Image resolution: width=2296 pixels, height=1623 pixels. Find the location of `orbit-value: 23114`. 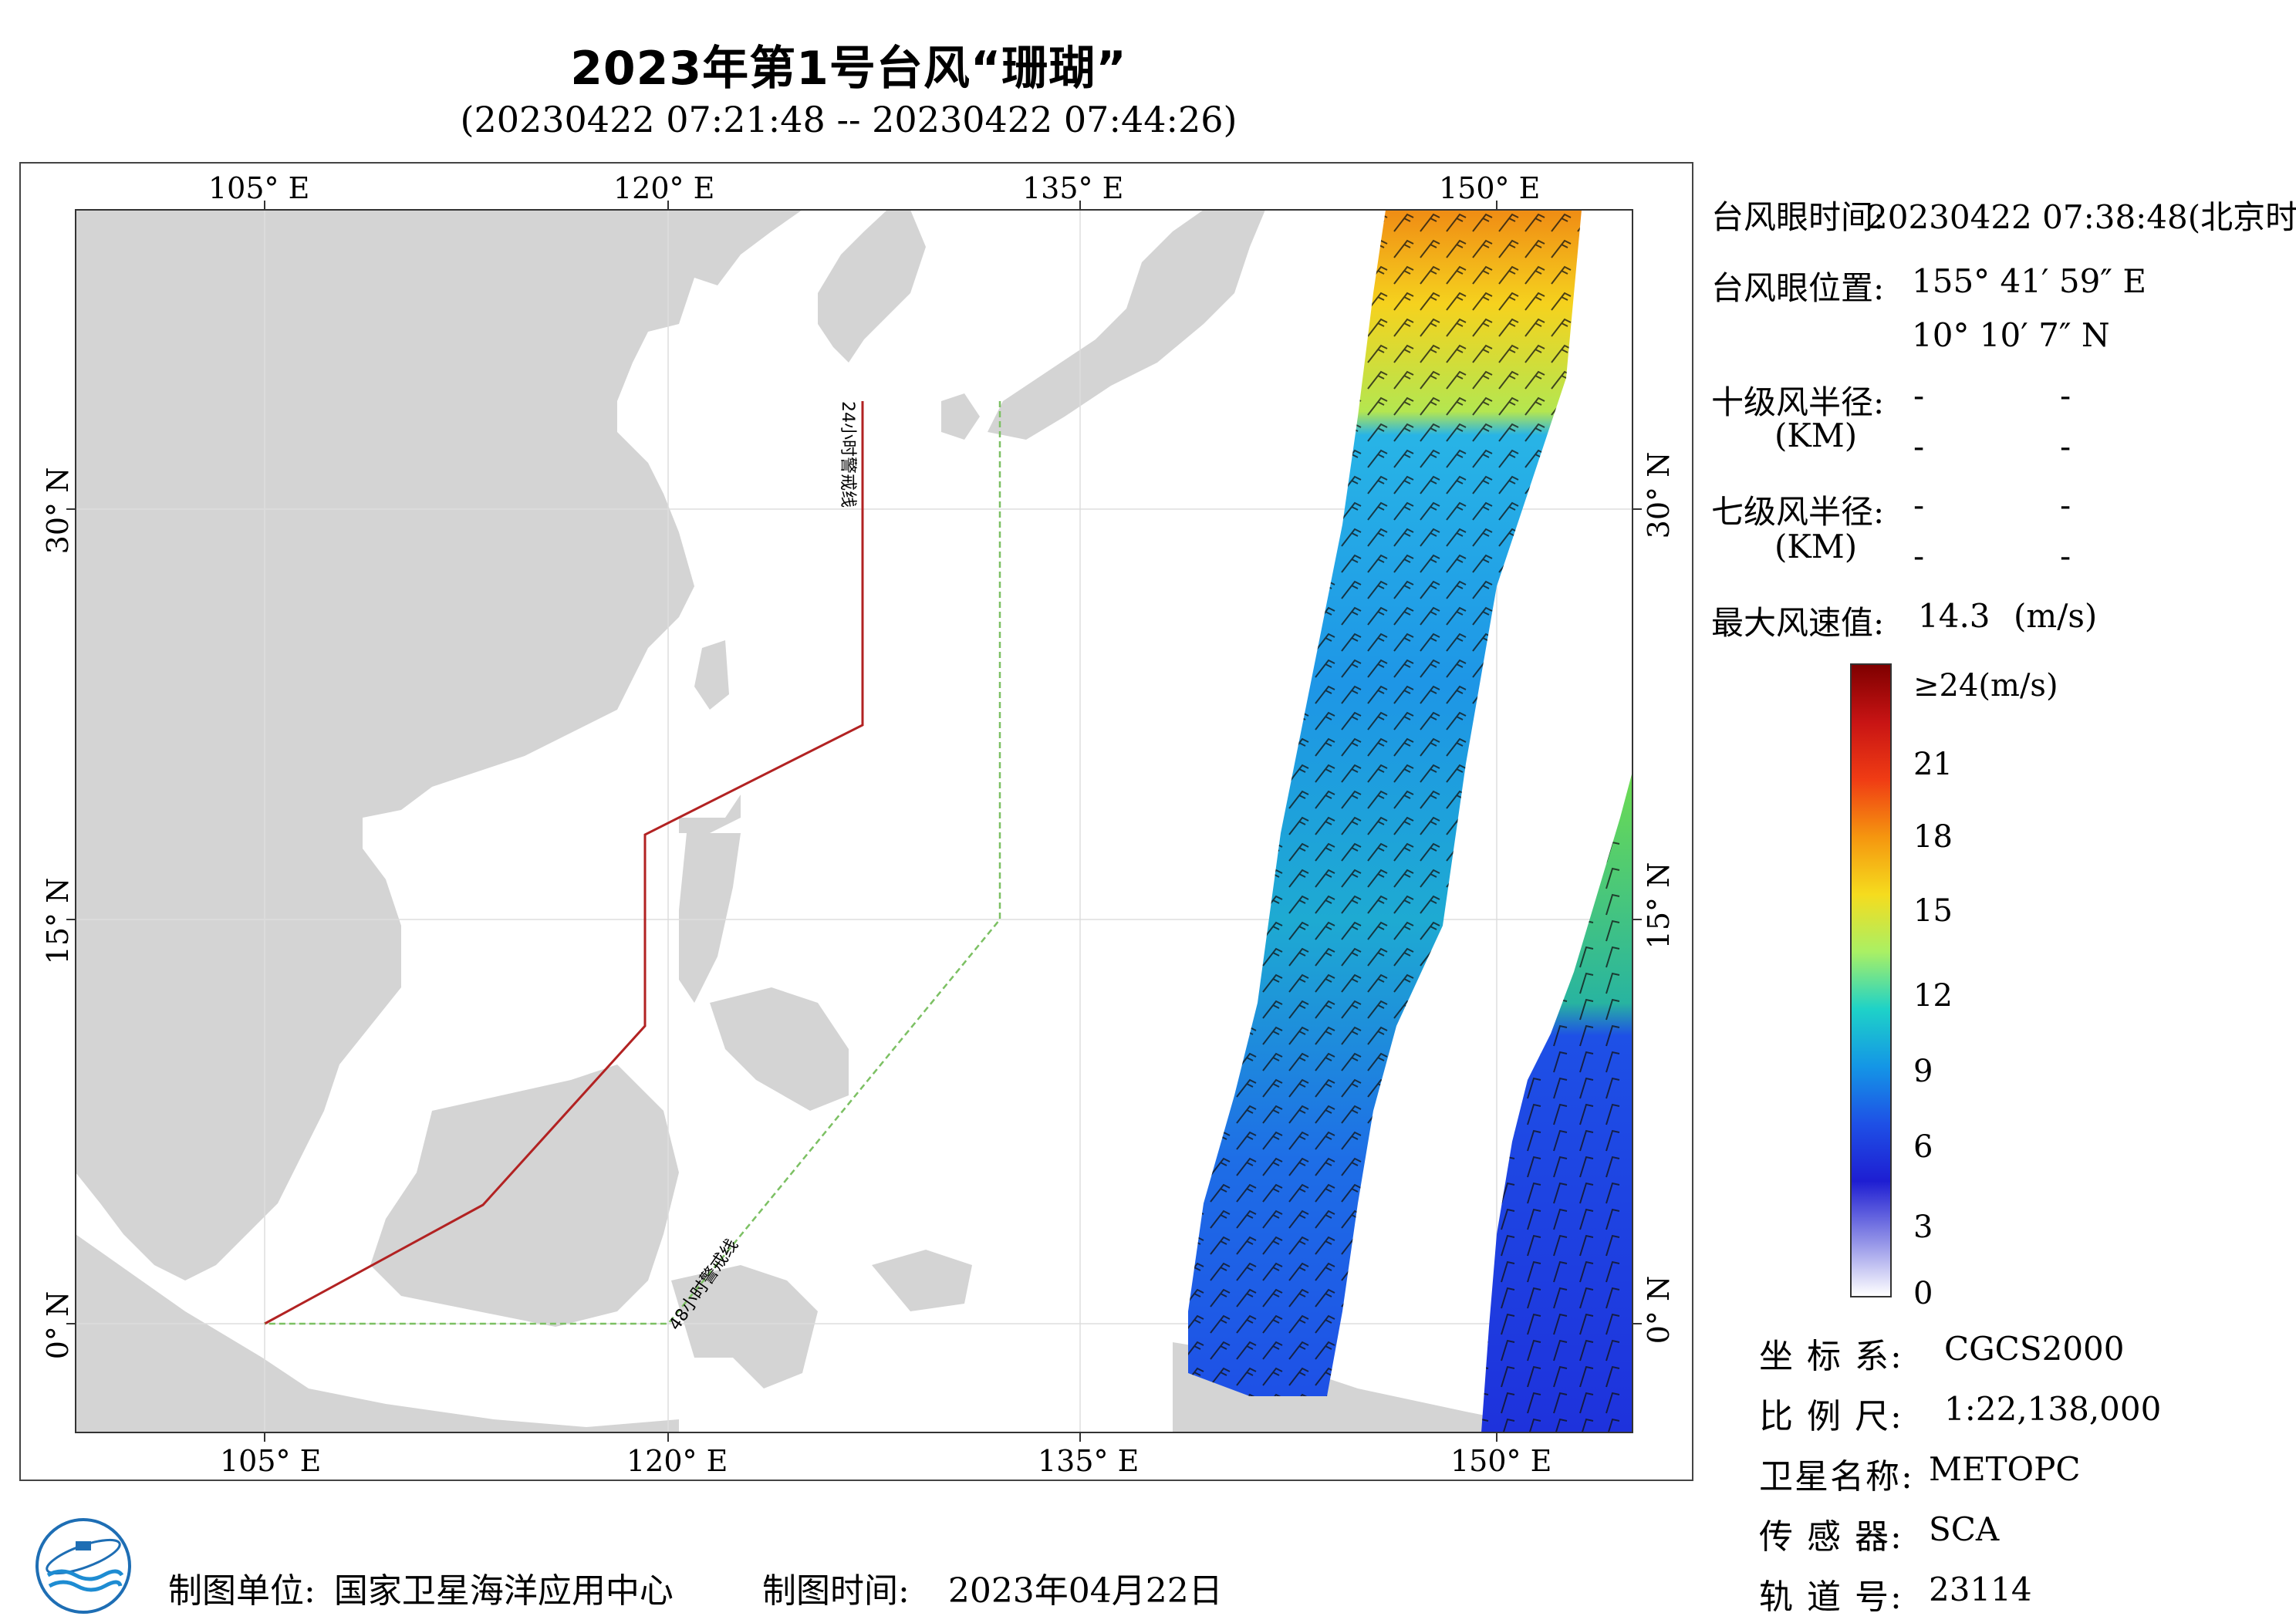

orbit-value: 23114 is located at coordinates (1980, 1589).